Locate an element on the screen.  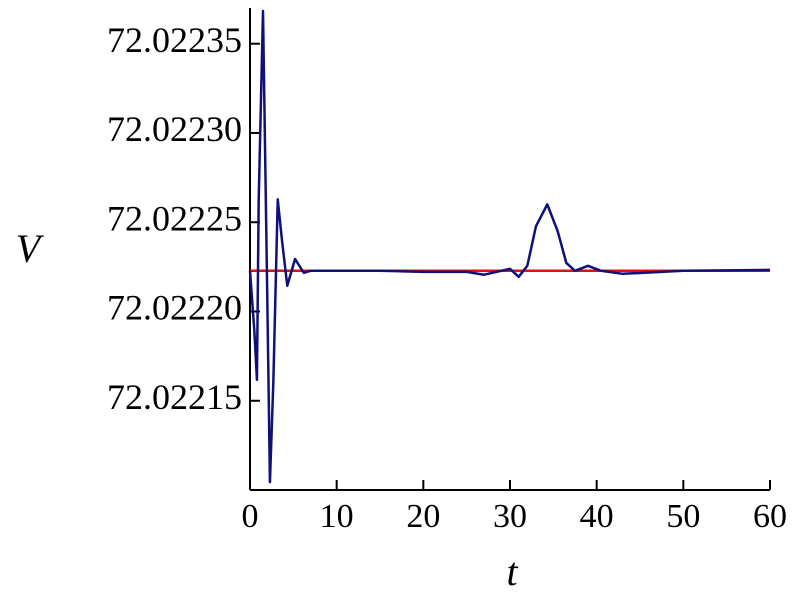
x-tick-label: 50 is located at coordinates (683, 516).